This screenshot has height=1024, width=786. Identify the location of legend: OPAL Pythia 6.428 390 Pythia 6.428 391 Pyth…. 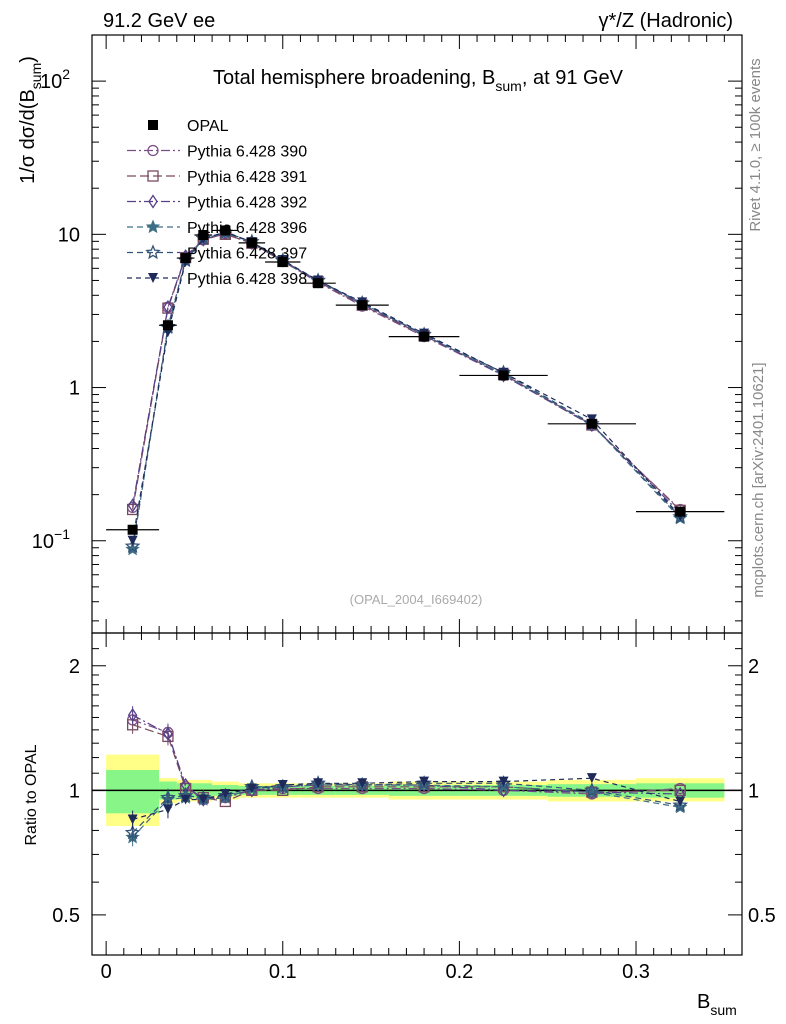
(217, 203).